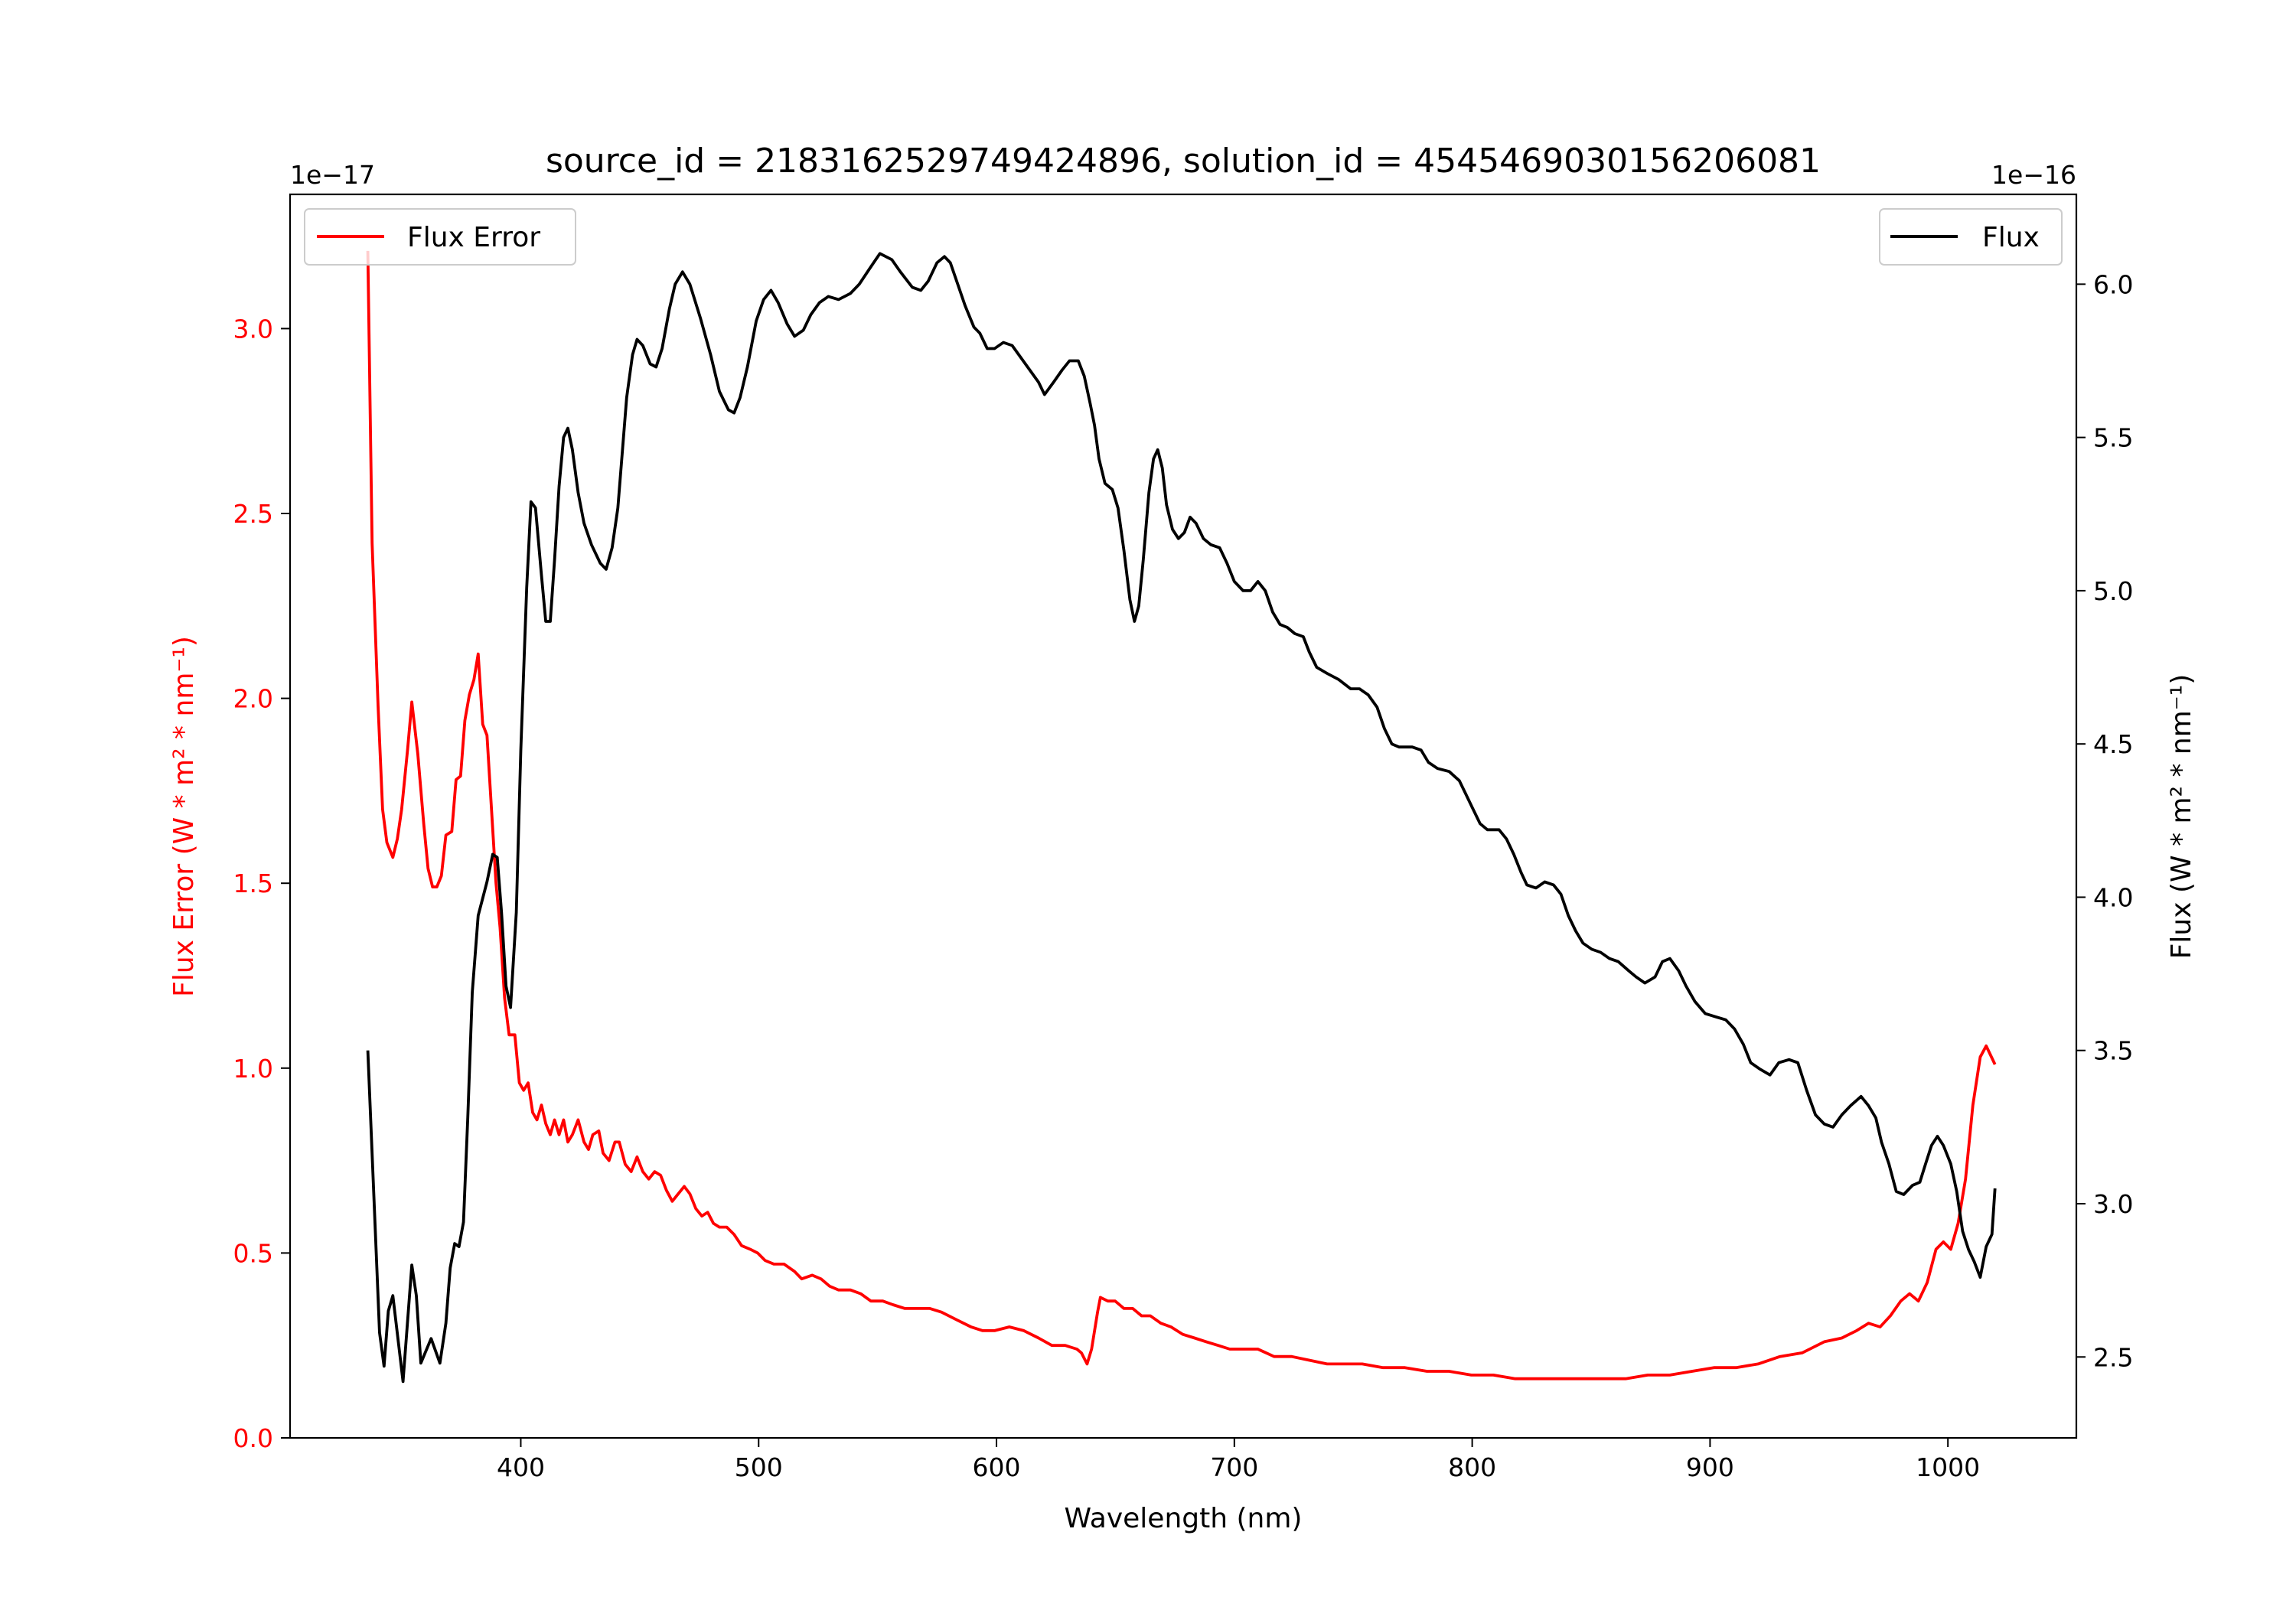 Image resolution: width=2296 pixels, height=1607 pixels. I want to click on left-y-axis-label: Flux Error (W * m² * nm⁻¹), so click(184, 817).